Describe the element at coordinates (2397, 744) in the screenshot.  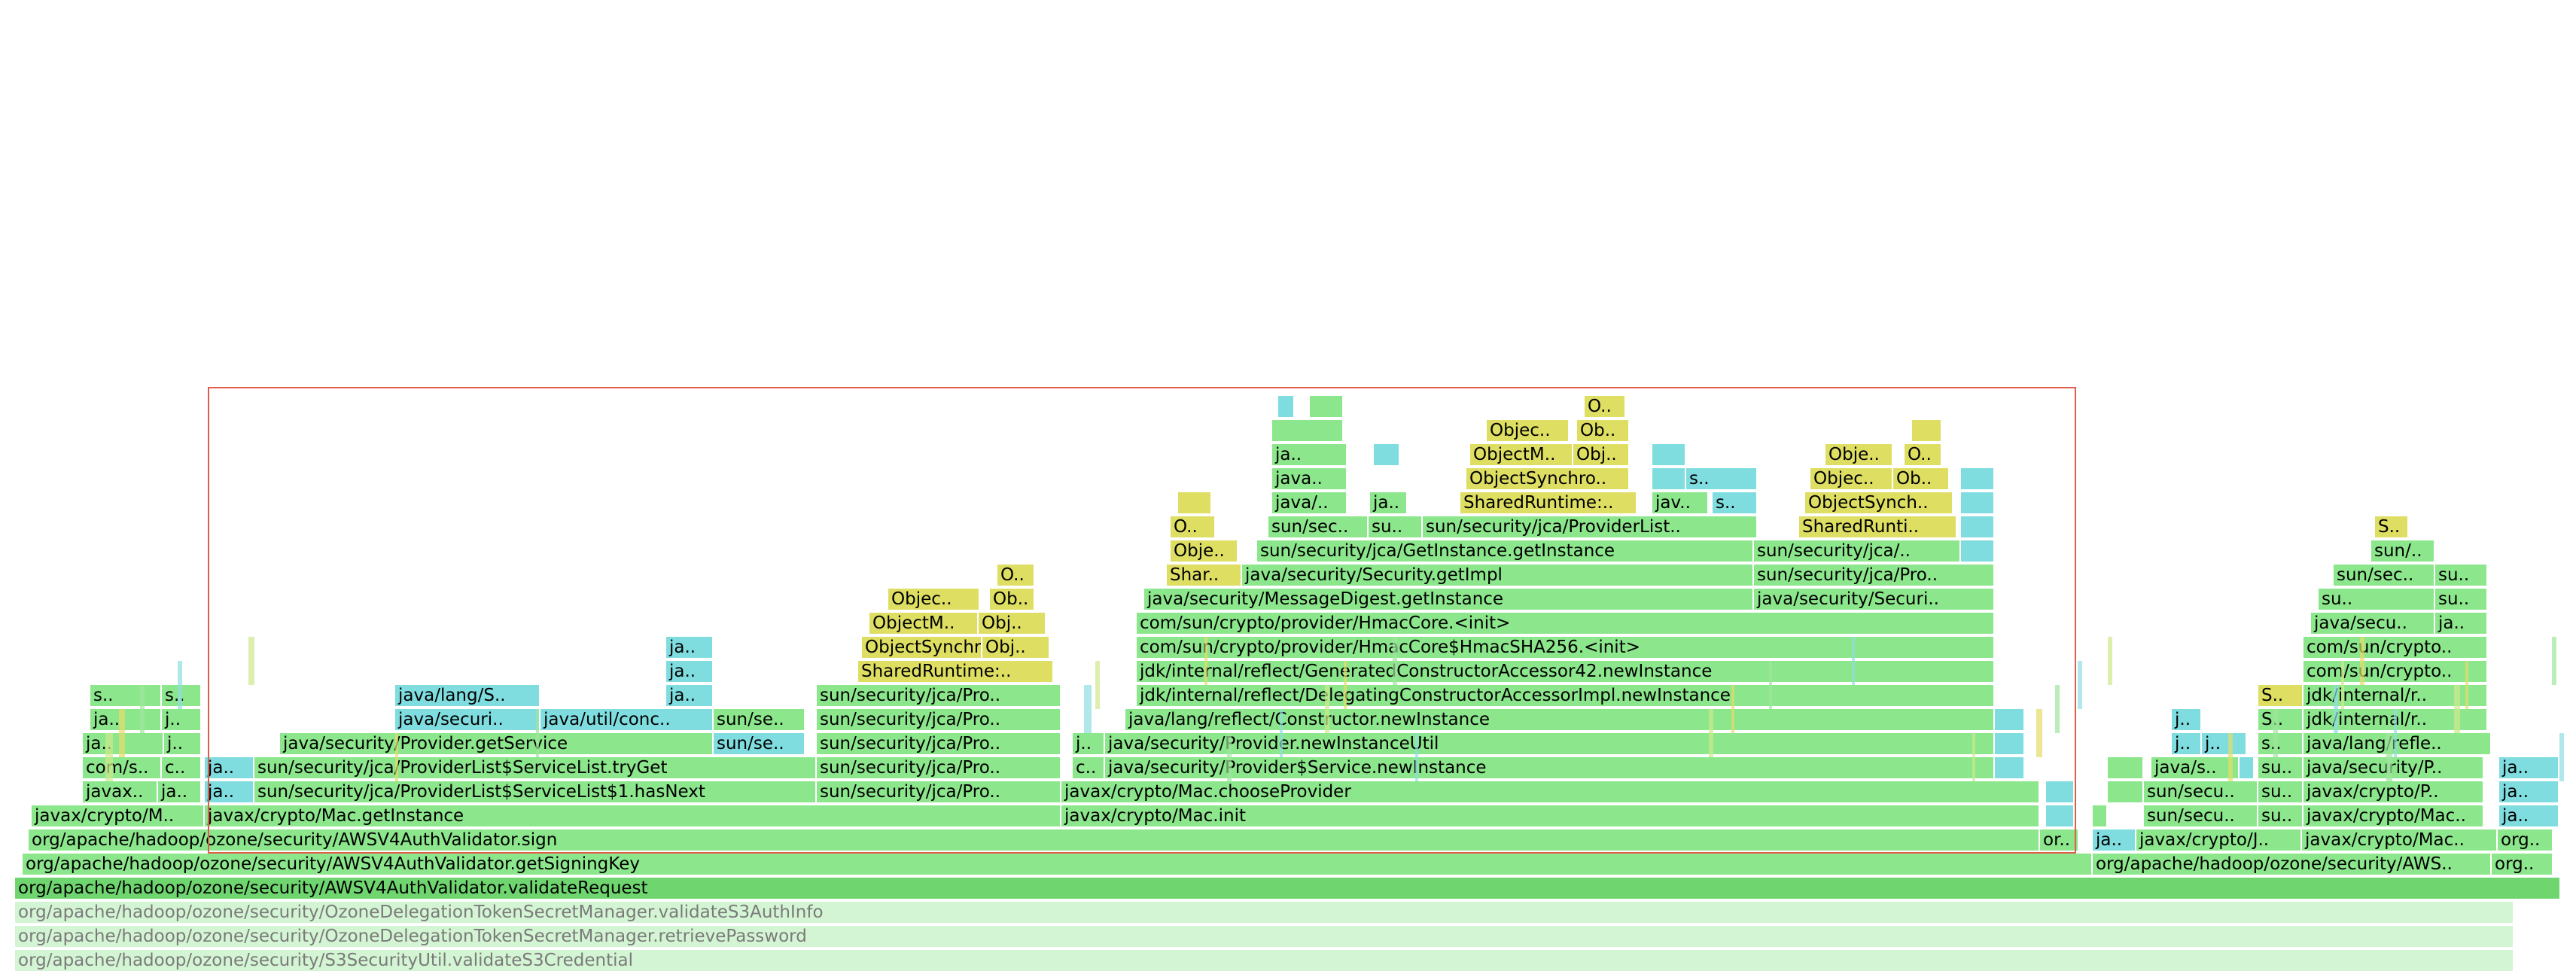
I see `stack-frame: java/lang/refle..` at that location.